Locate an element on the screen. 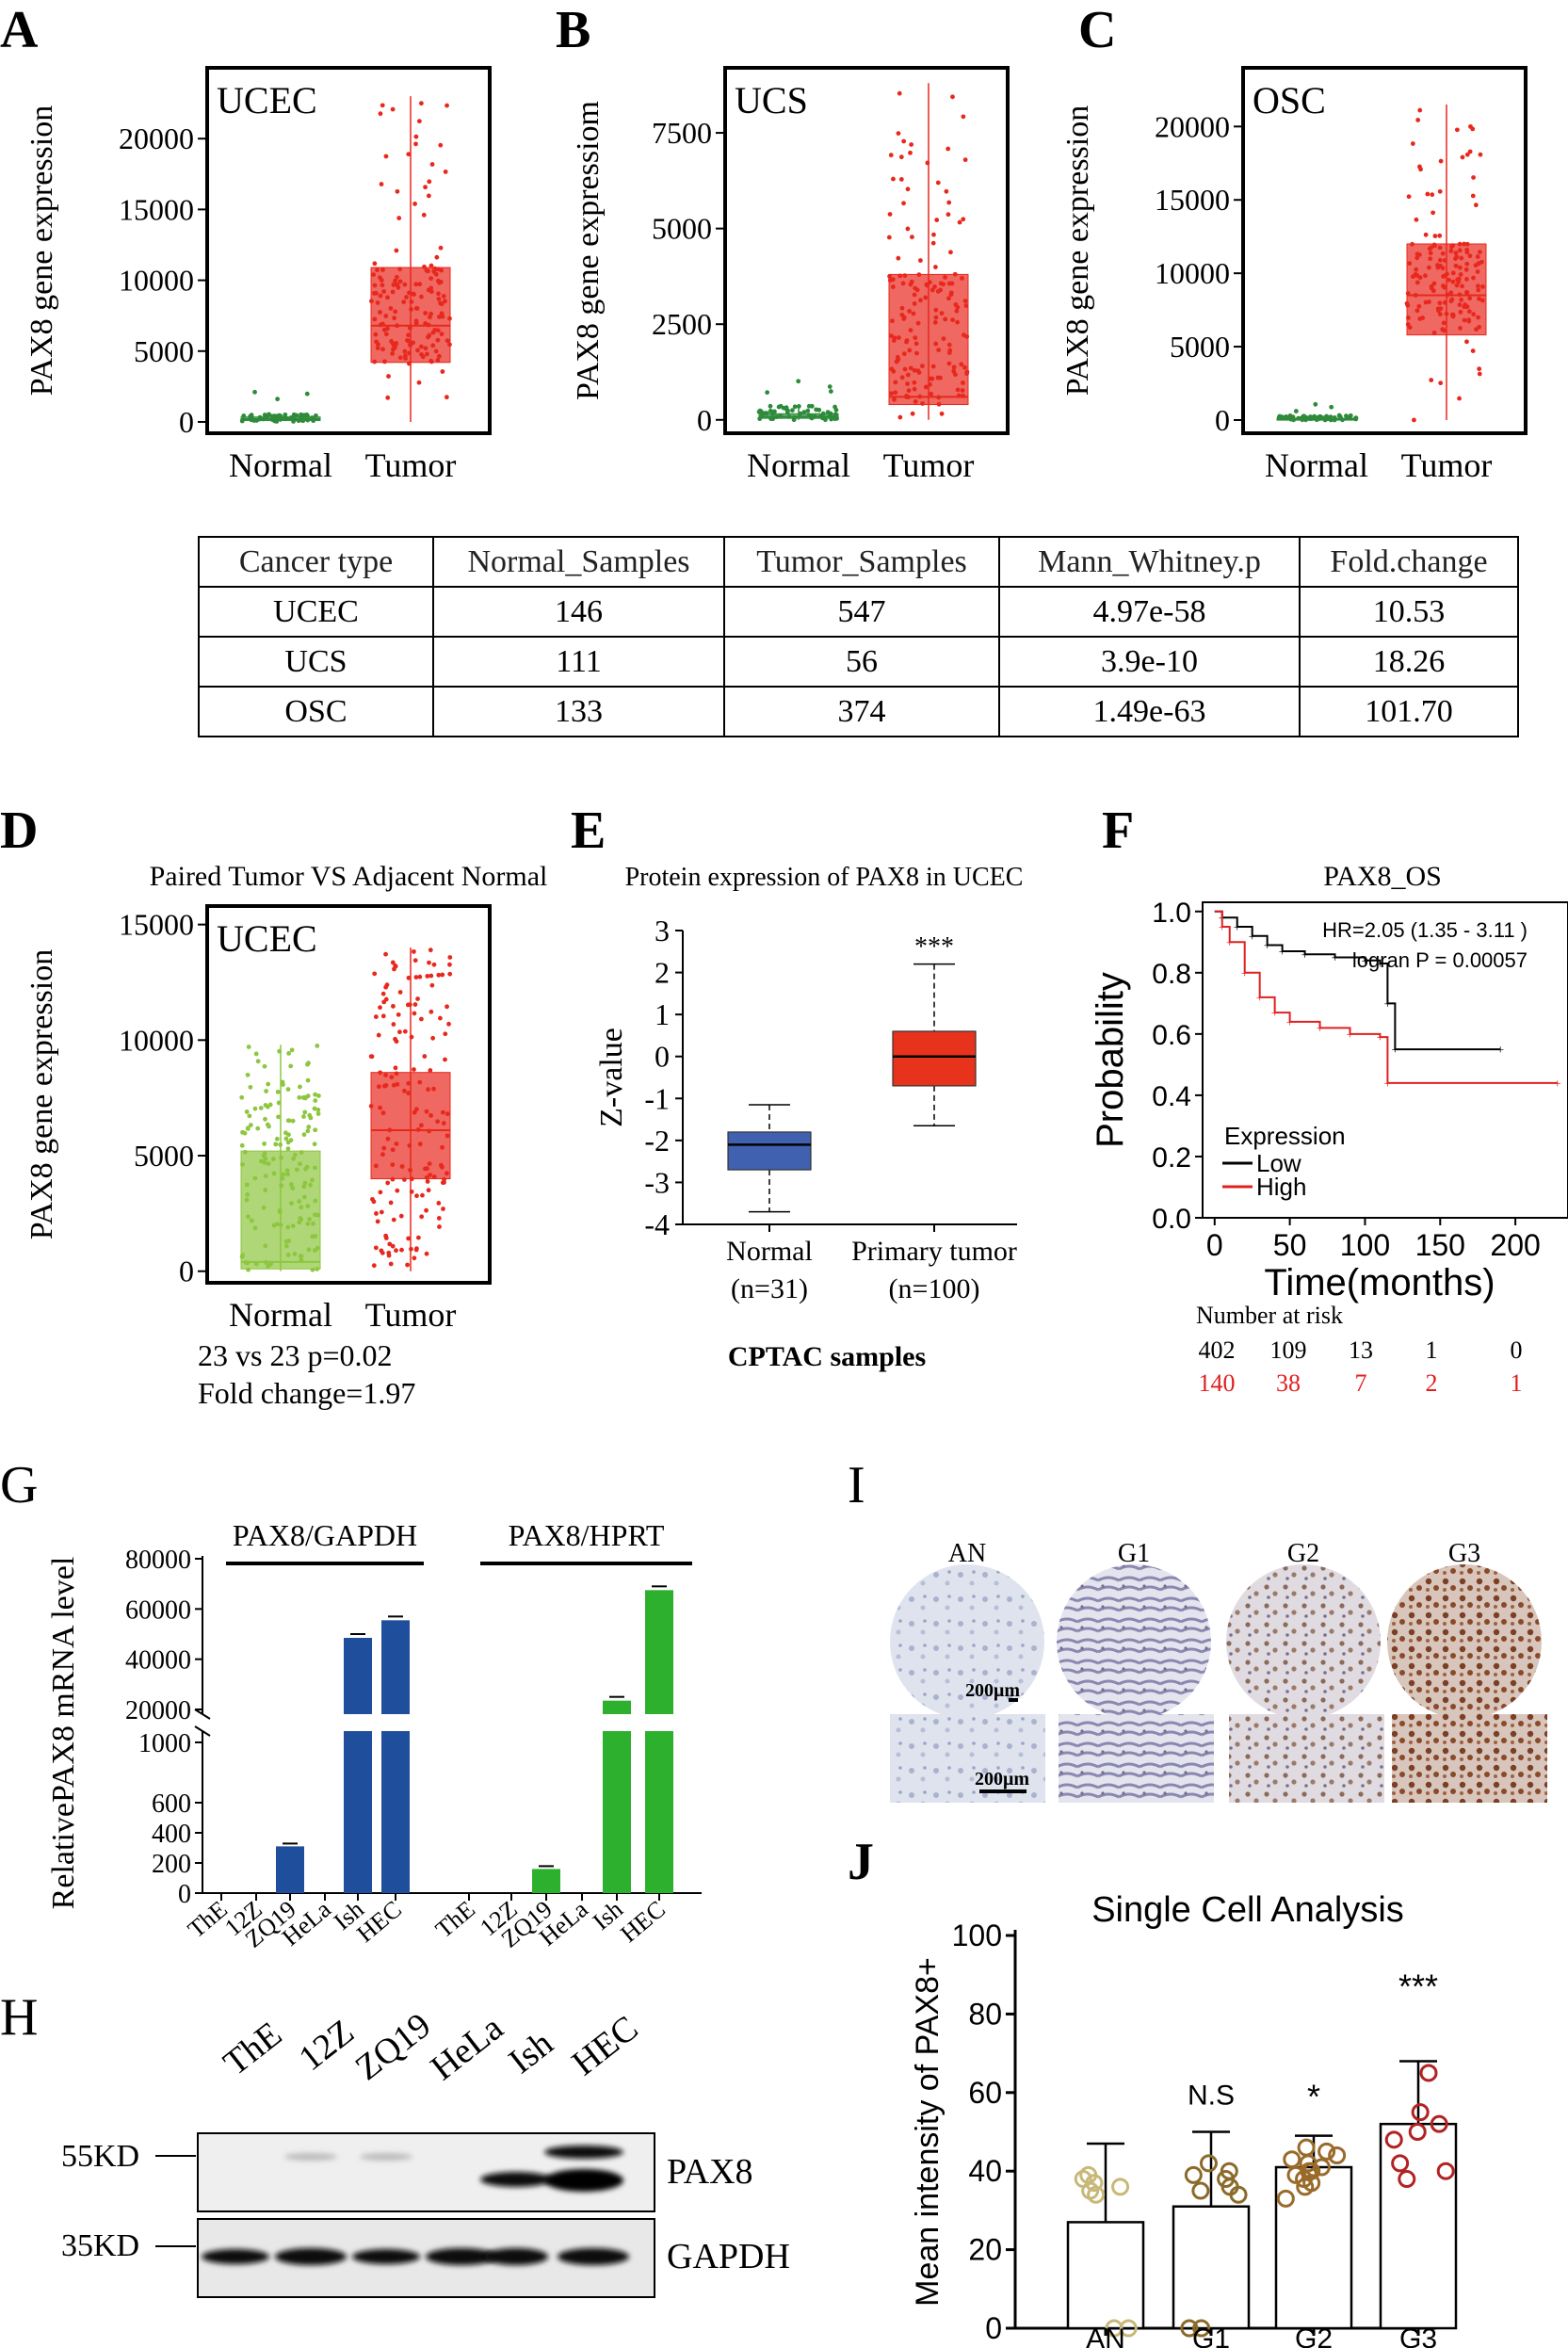  y-tick-label: 60 is located at coordinates (985, 2093).